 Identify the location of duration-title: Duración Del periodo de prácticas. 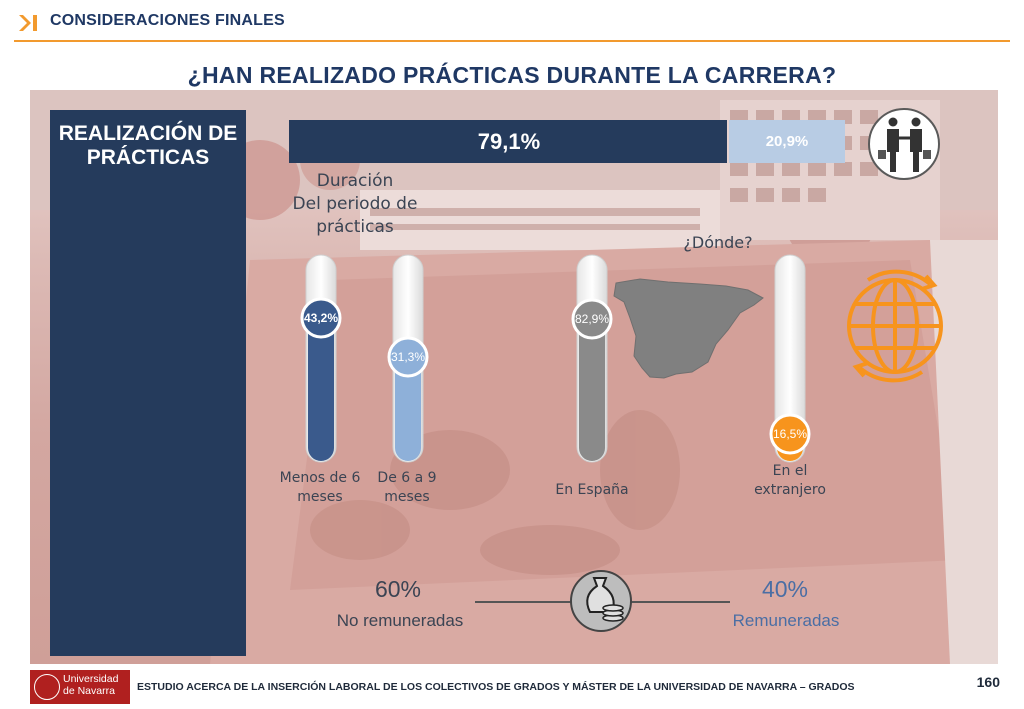
(355, 204).